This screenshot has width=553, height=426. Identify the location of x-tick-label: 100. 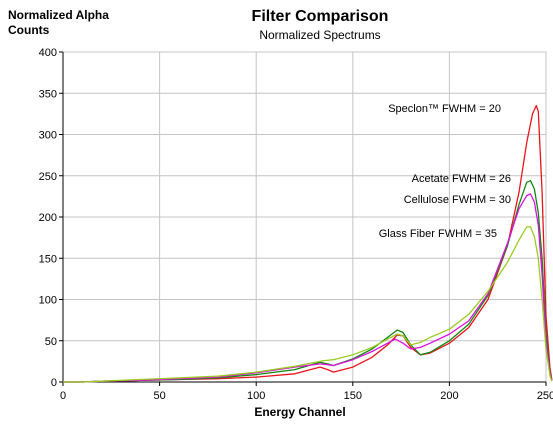
(256, 396).